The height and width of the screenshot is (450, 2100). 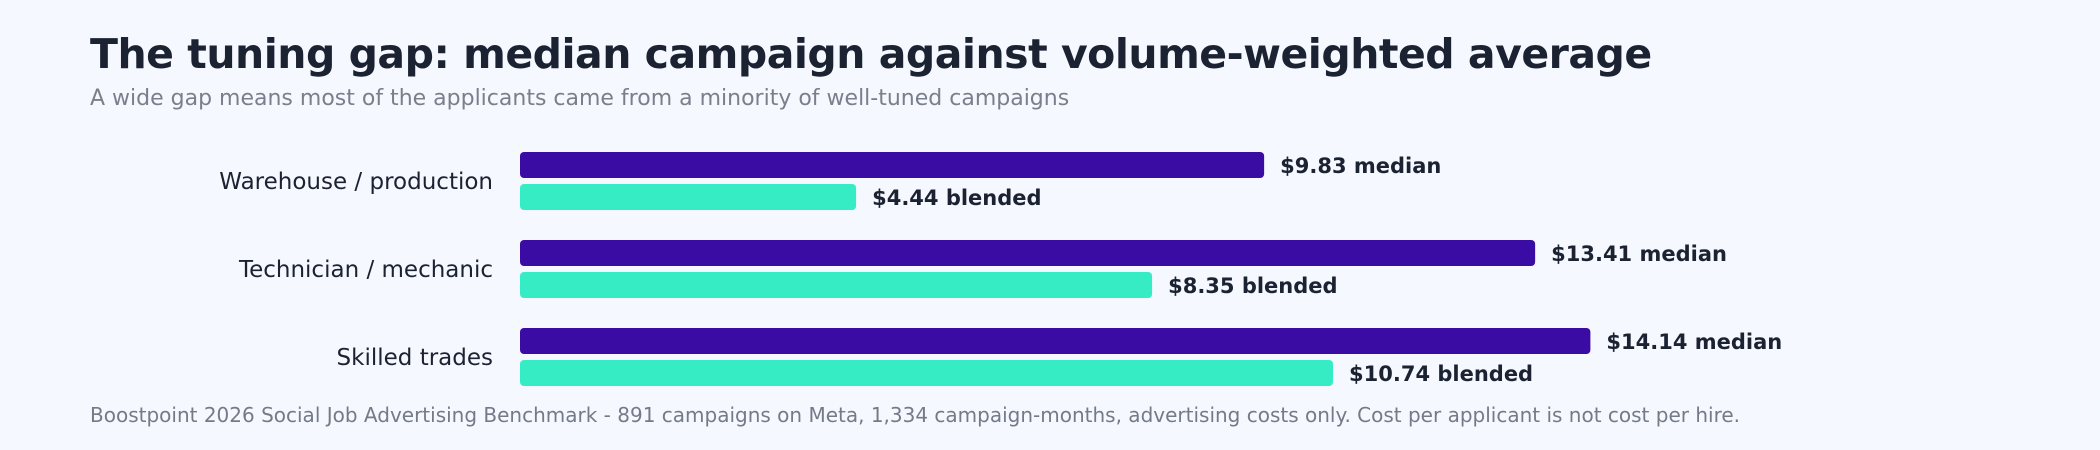 I want to click on category-label: Technician / mechanic, so click(x=365, y=270).